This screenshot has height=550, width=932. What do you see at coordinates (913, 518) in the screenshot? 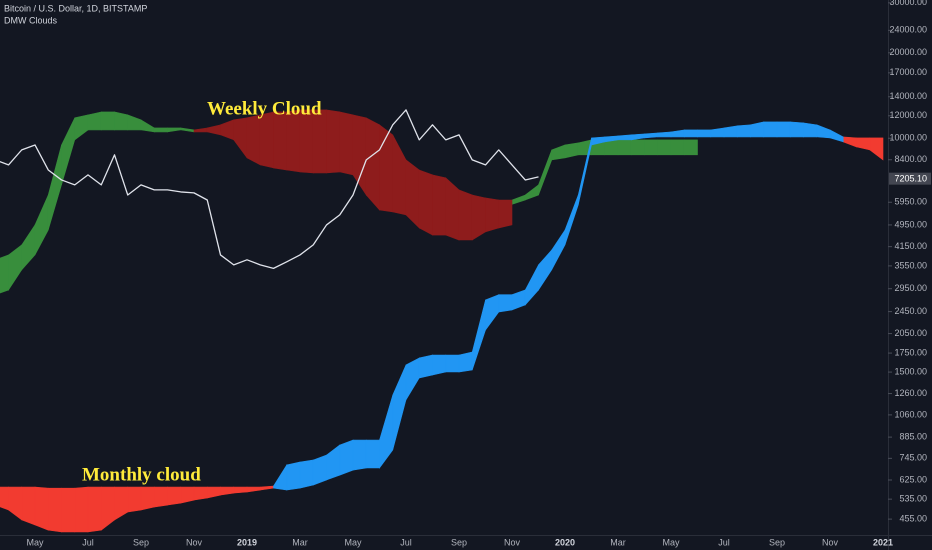
I see `y-tick-label: 455.00` at bounding box center [913, 518].